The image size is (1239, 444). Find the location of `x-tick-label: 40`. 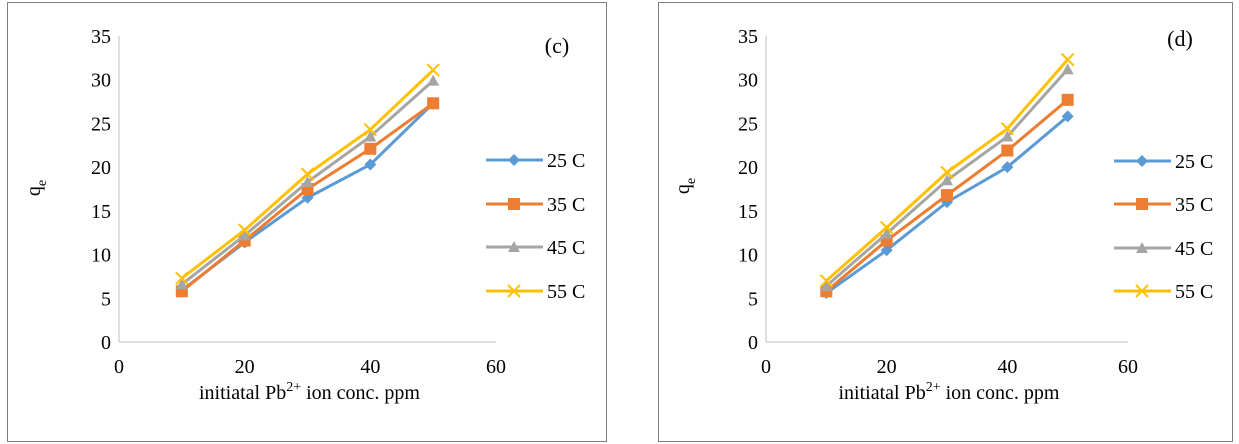

x-tick-label: 40 is located at coordinates (1007, 367).